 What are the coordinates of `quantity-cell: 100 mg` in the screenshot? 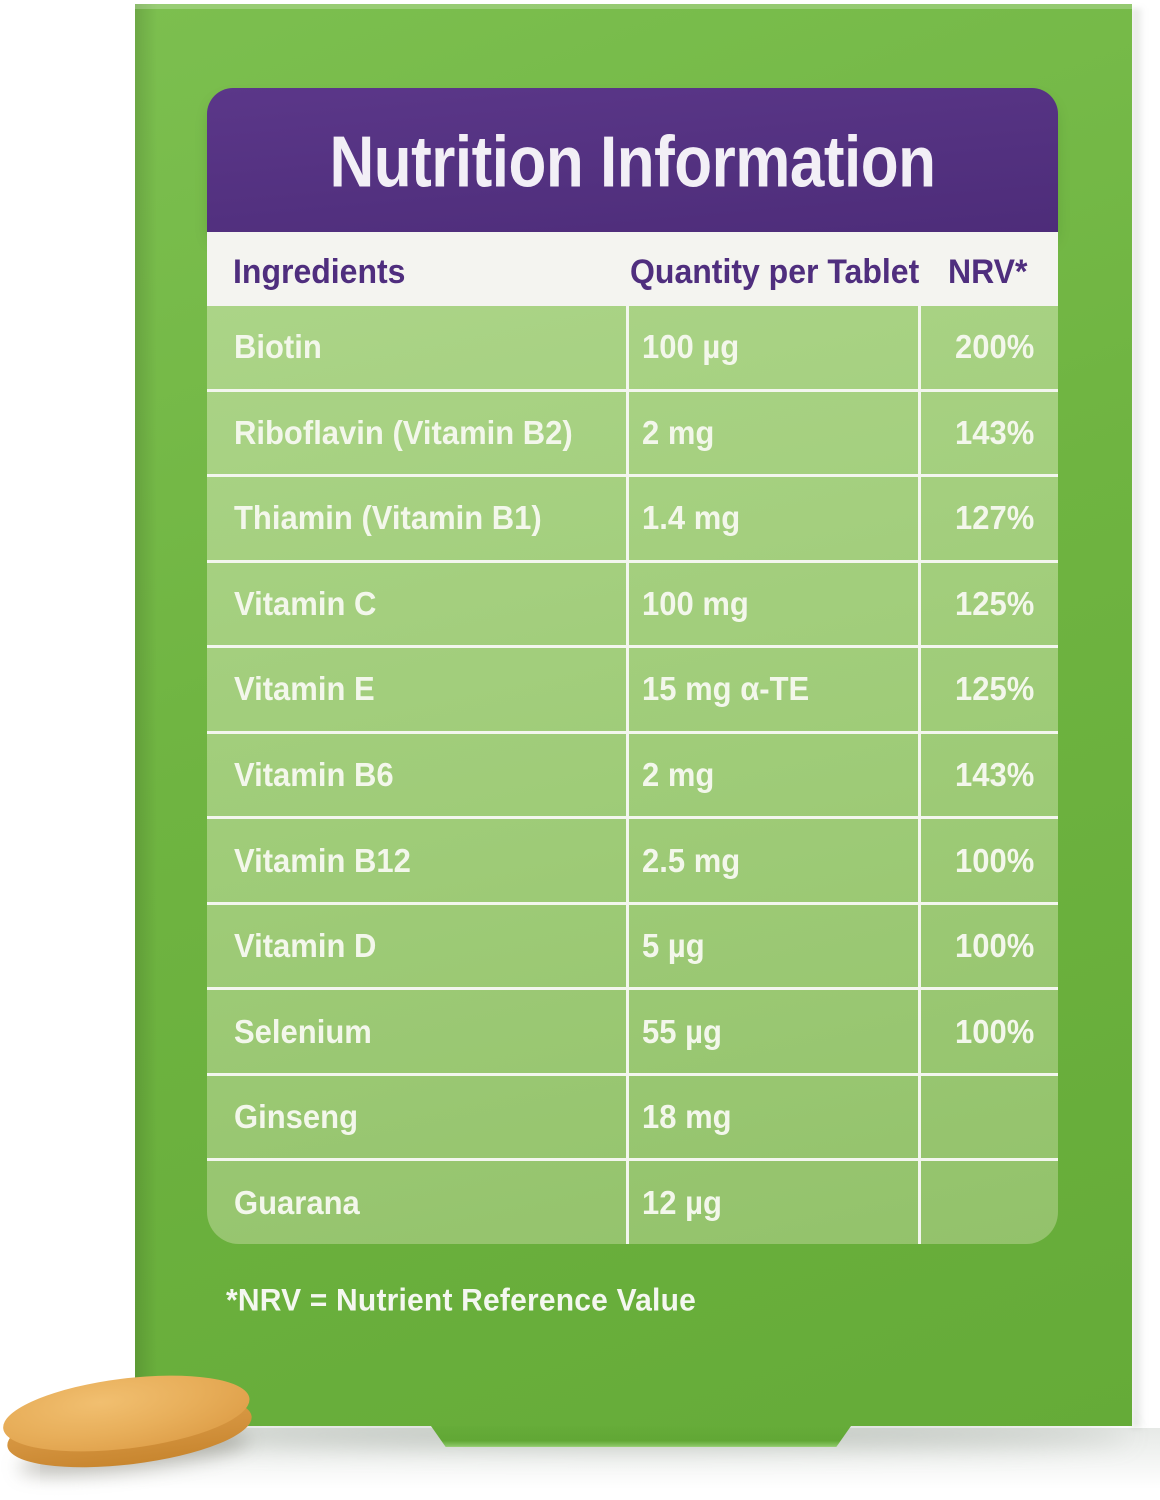 It's located at (772, 604).